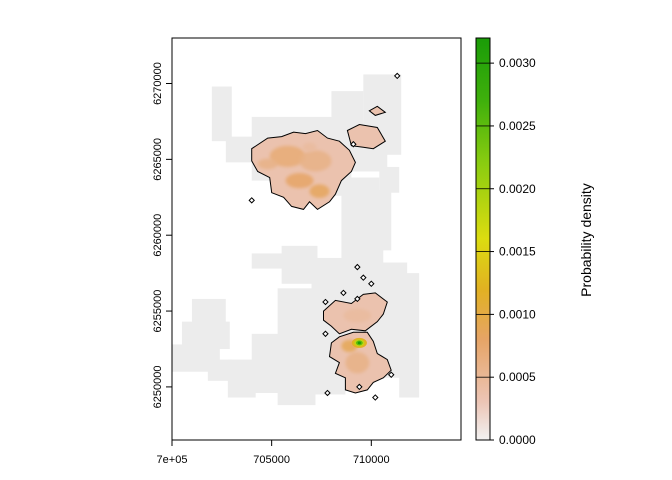 The width and height of the screenshot is (672, 480). What do you see at coordinates (517, 314) in the screenshot?
I see `legend-tick-label: 0.0010` at bounding box center [517, 314].